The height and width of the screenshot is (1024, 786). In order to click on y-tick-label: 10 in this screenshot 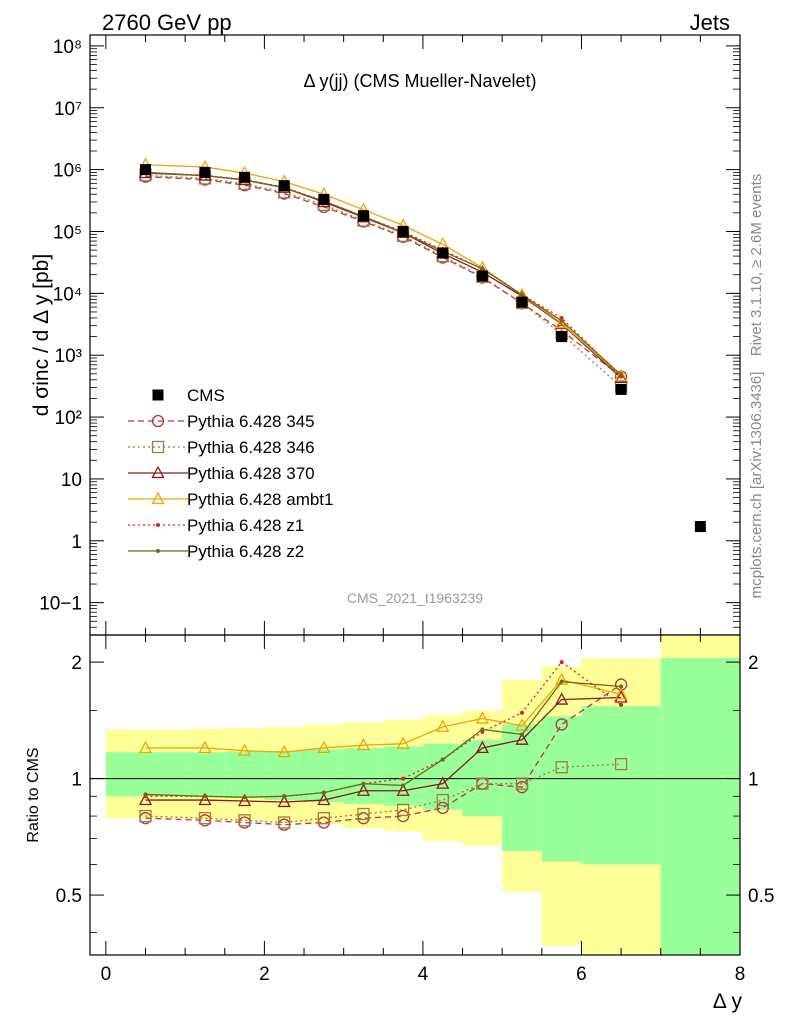, I will do `click(71, 480)`.